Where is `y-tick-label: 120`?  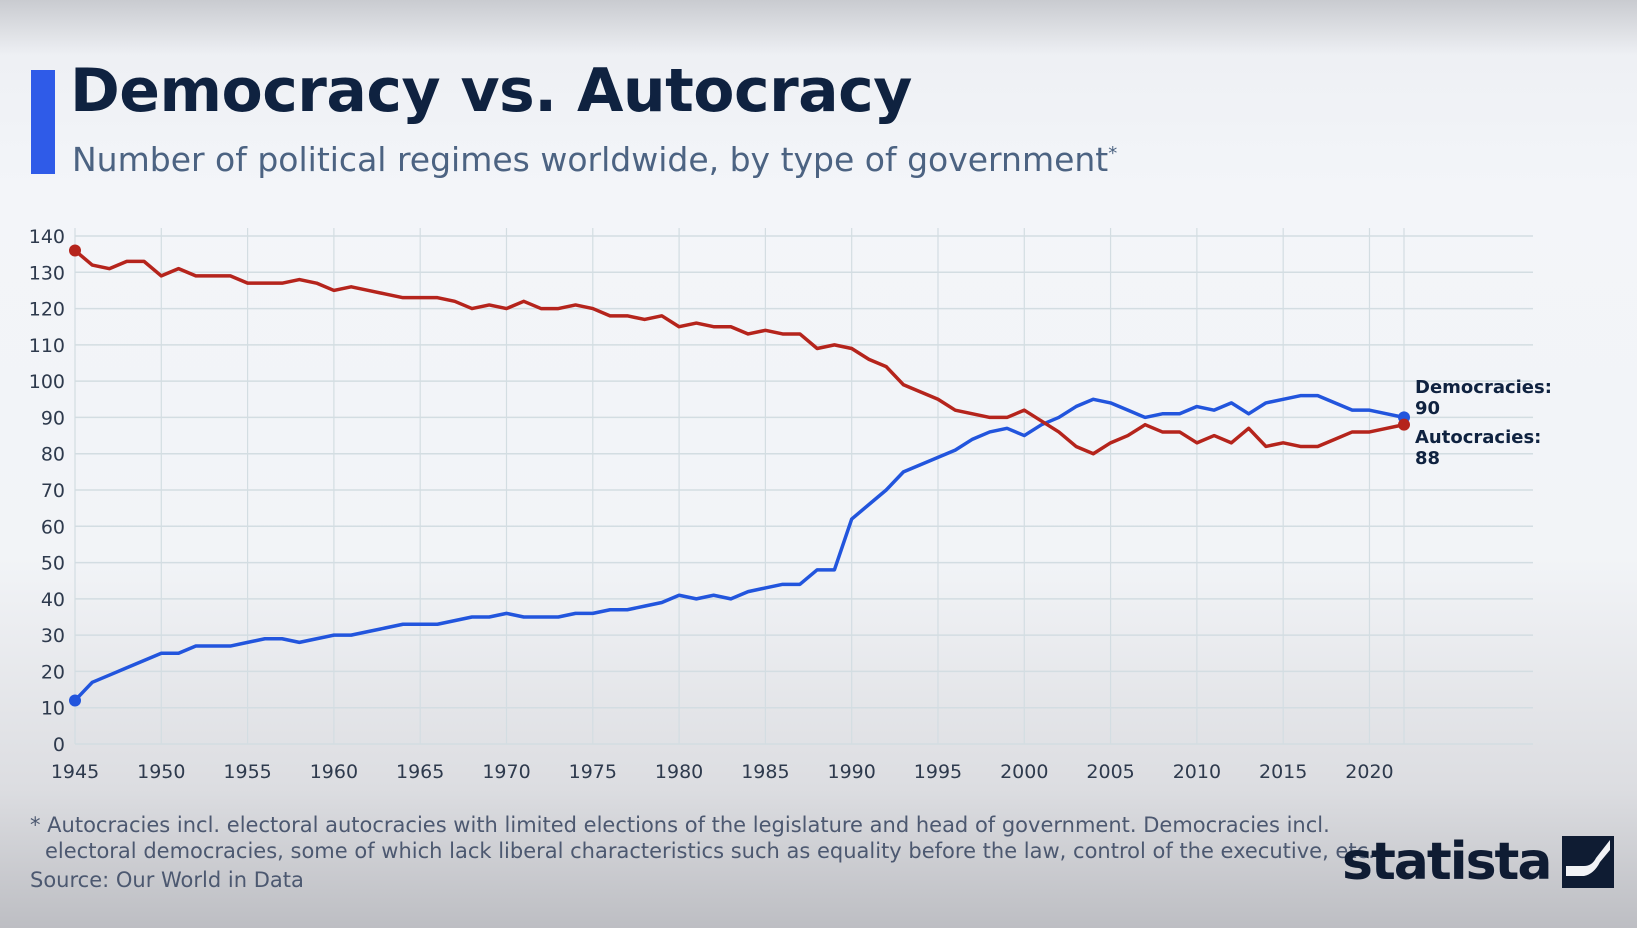 y-tick-label: 120 is located at coordinates (47, 310).